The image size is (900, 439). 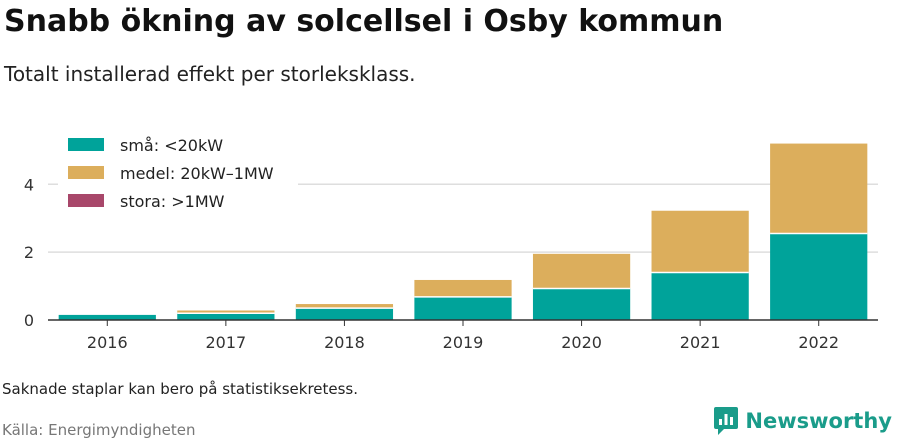 What do you see at coordinates (818, 421) in the screenshot?
I see `brand-name: Newsworthy` at bounding box center [818, 421].